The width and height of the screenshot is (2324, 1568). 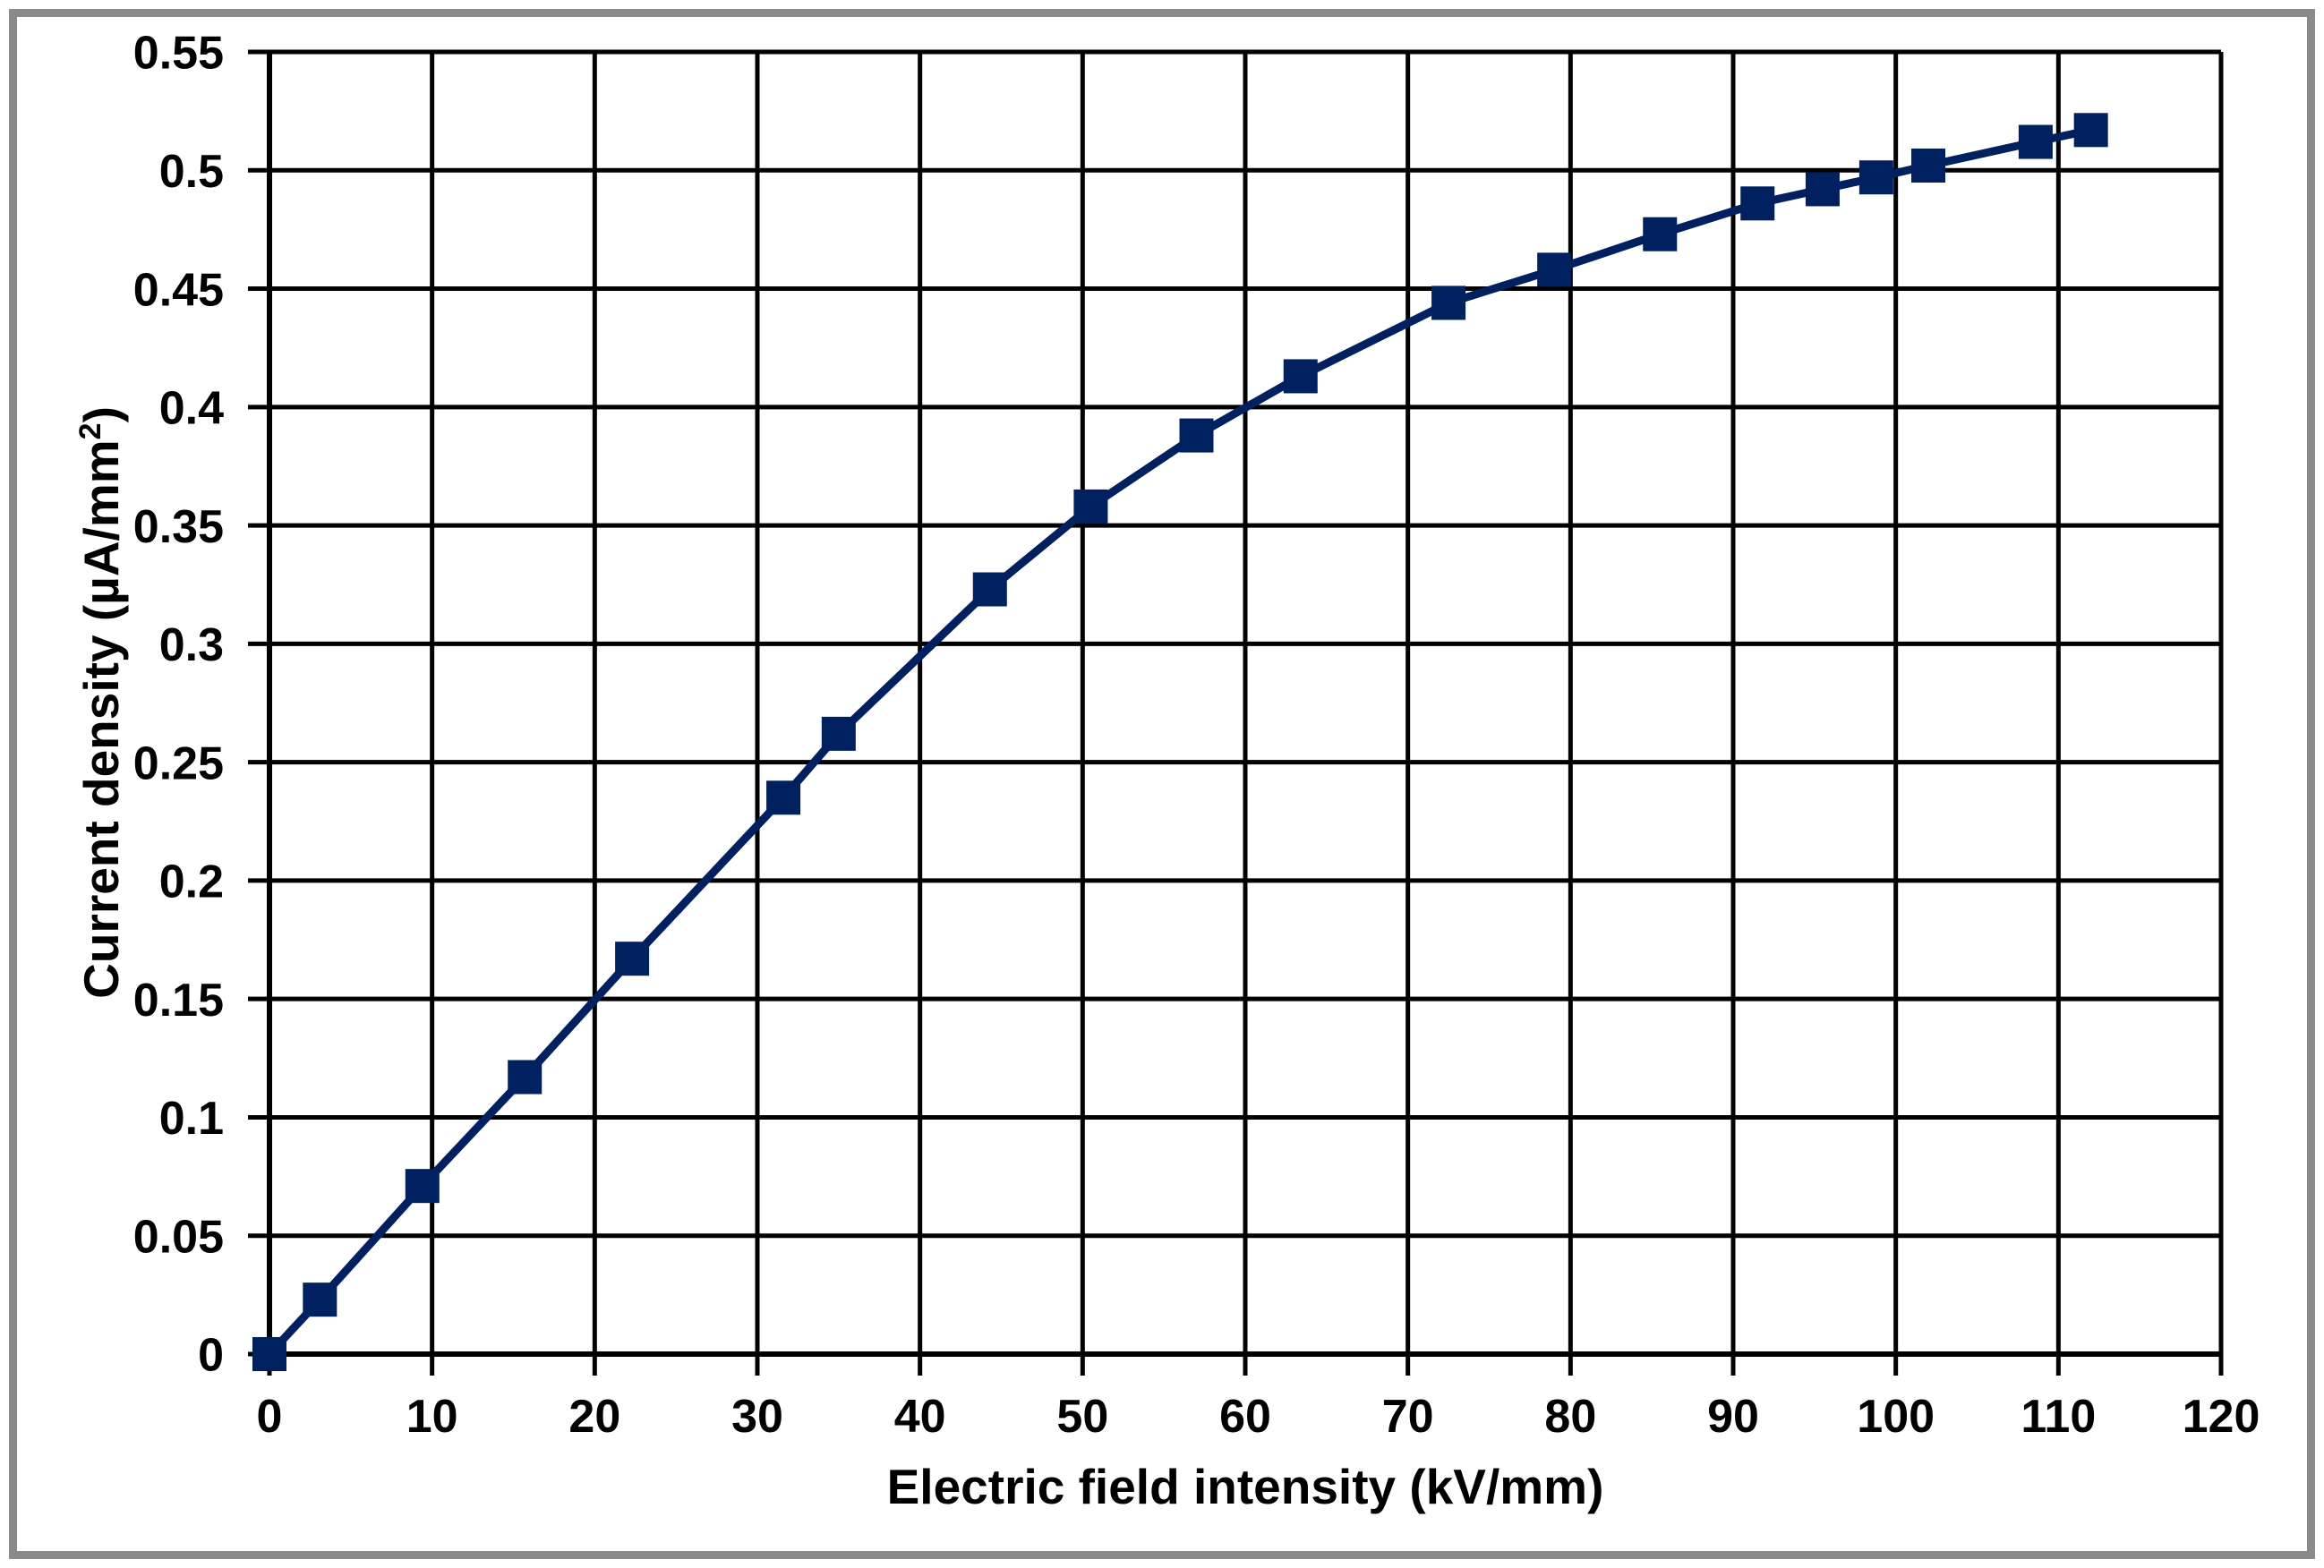 What do you see at coordinates (191, 172) in the screenshot?
I see `y-tick-label: 0.5` at bounding box center [191, 172].